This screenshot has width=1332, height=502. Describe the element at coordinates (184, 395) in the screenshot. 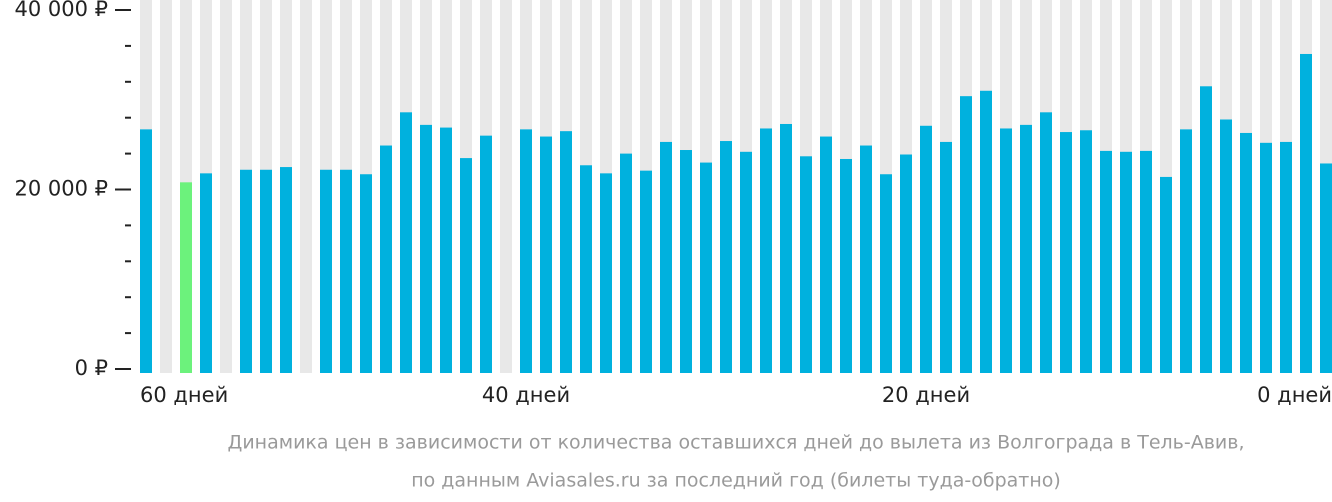

I see `x-tick-label: 60 дней` at that location.